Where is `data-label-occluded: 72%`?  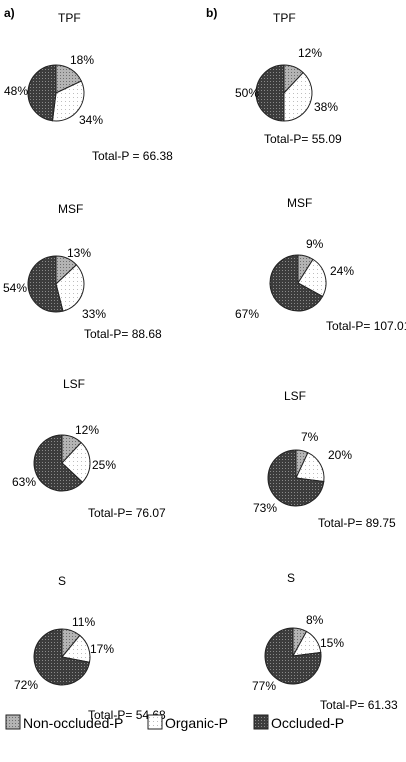 data-label-occluded: 72% is located at coordinates (26, 685).